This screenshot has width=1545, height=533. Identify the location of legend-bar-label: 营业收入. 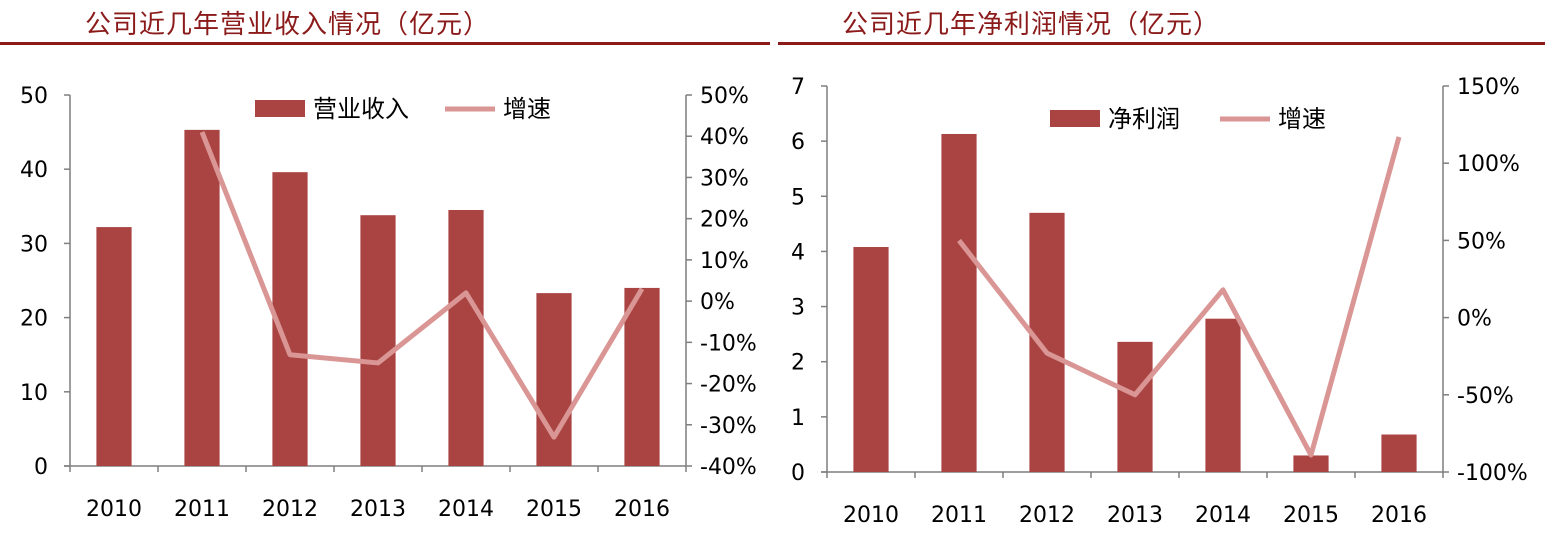
(361, 109).